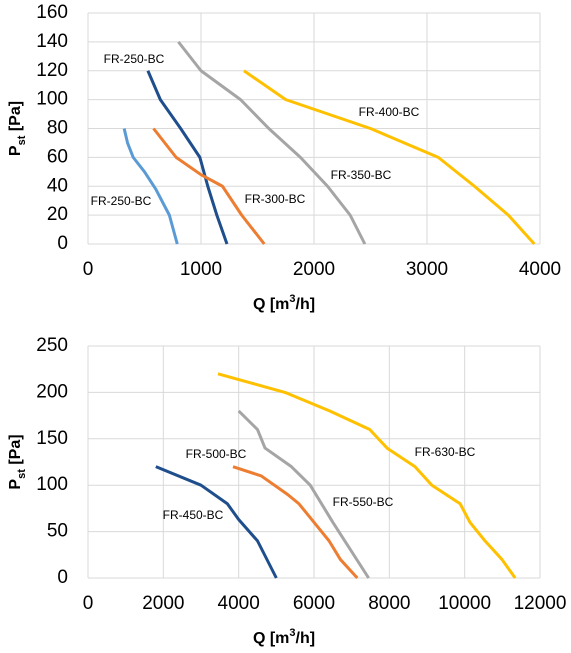  Describe the element at coordinates (314, 603) in the screenshot. I see `x-tick-label: 6000` at that location.